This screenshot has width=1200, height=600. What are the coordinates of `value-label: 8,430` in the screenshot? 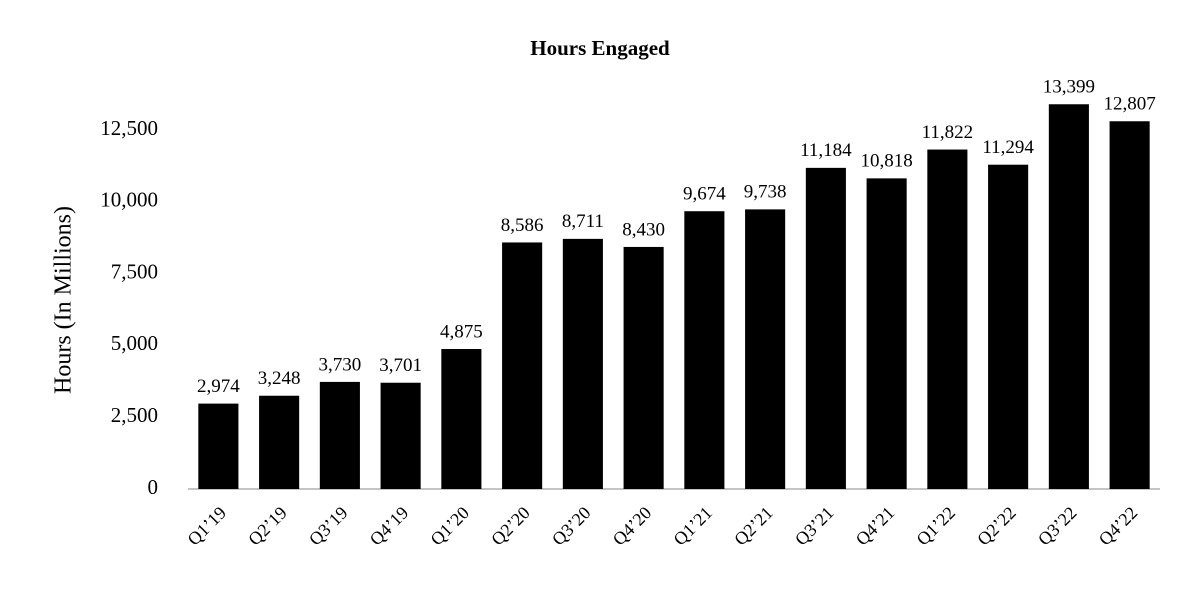 It's located at (643, 229).